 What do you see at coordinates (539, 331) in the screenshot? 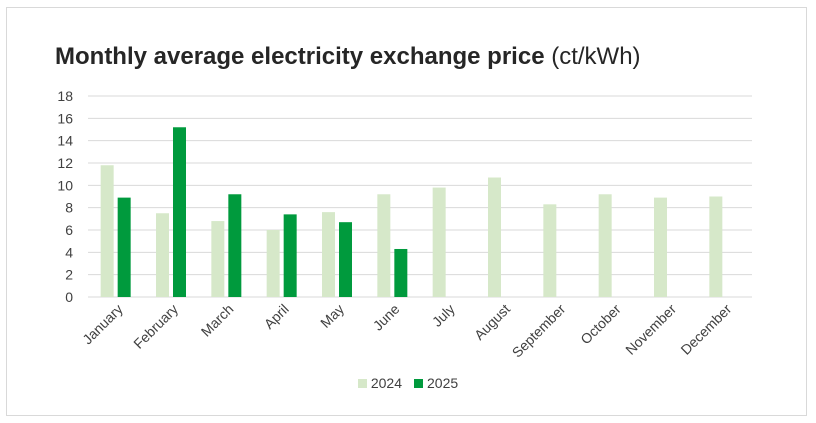
I see `x-tick-label: September` at bounding box center [539, 331].